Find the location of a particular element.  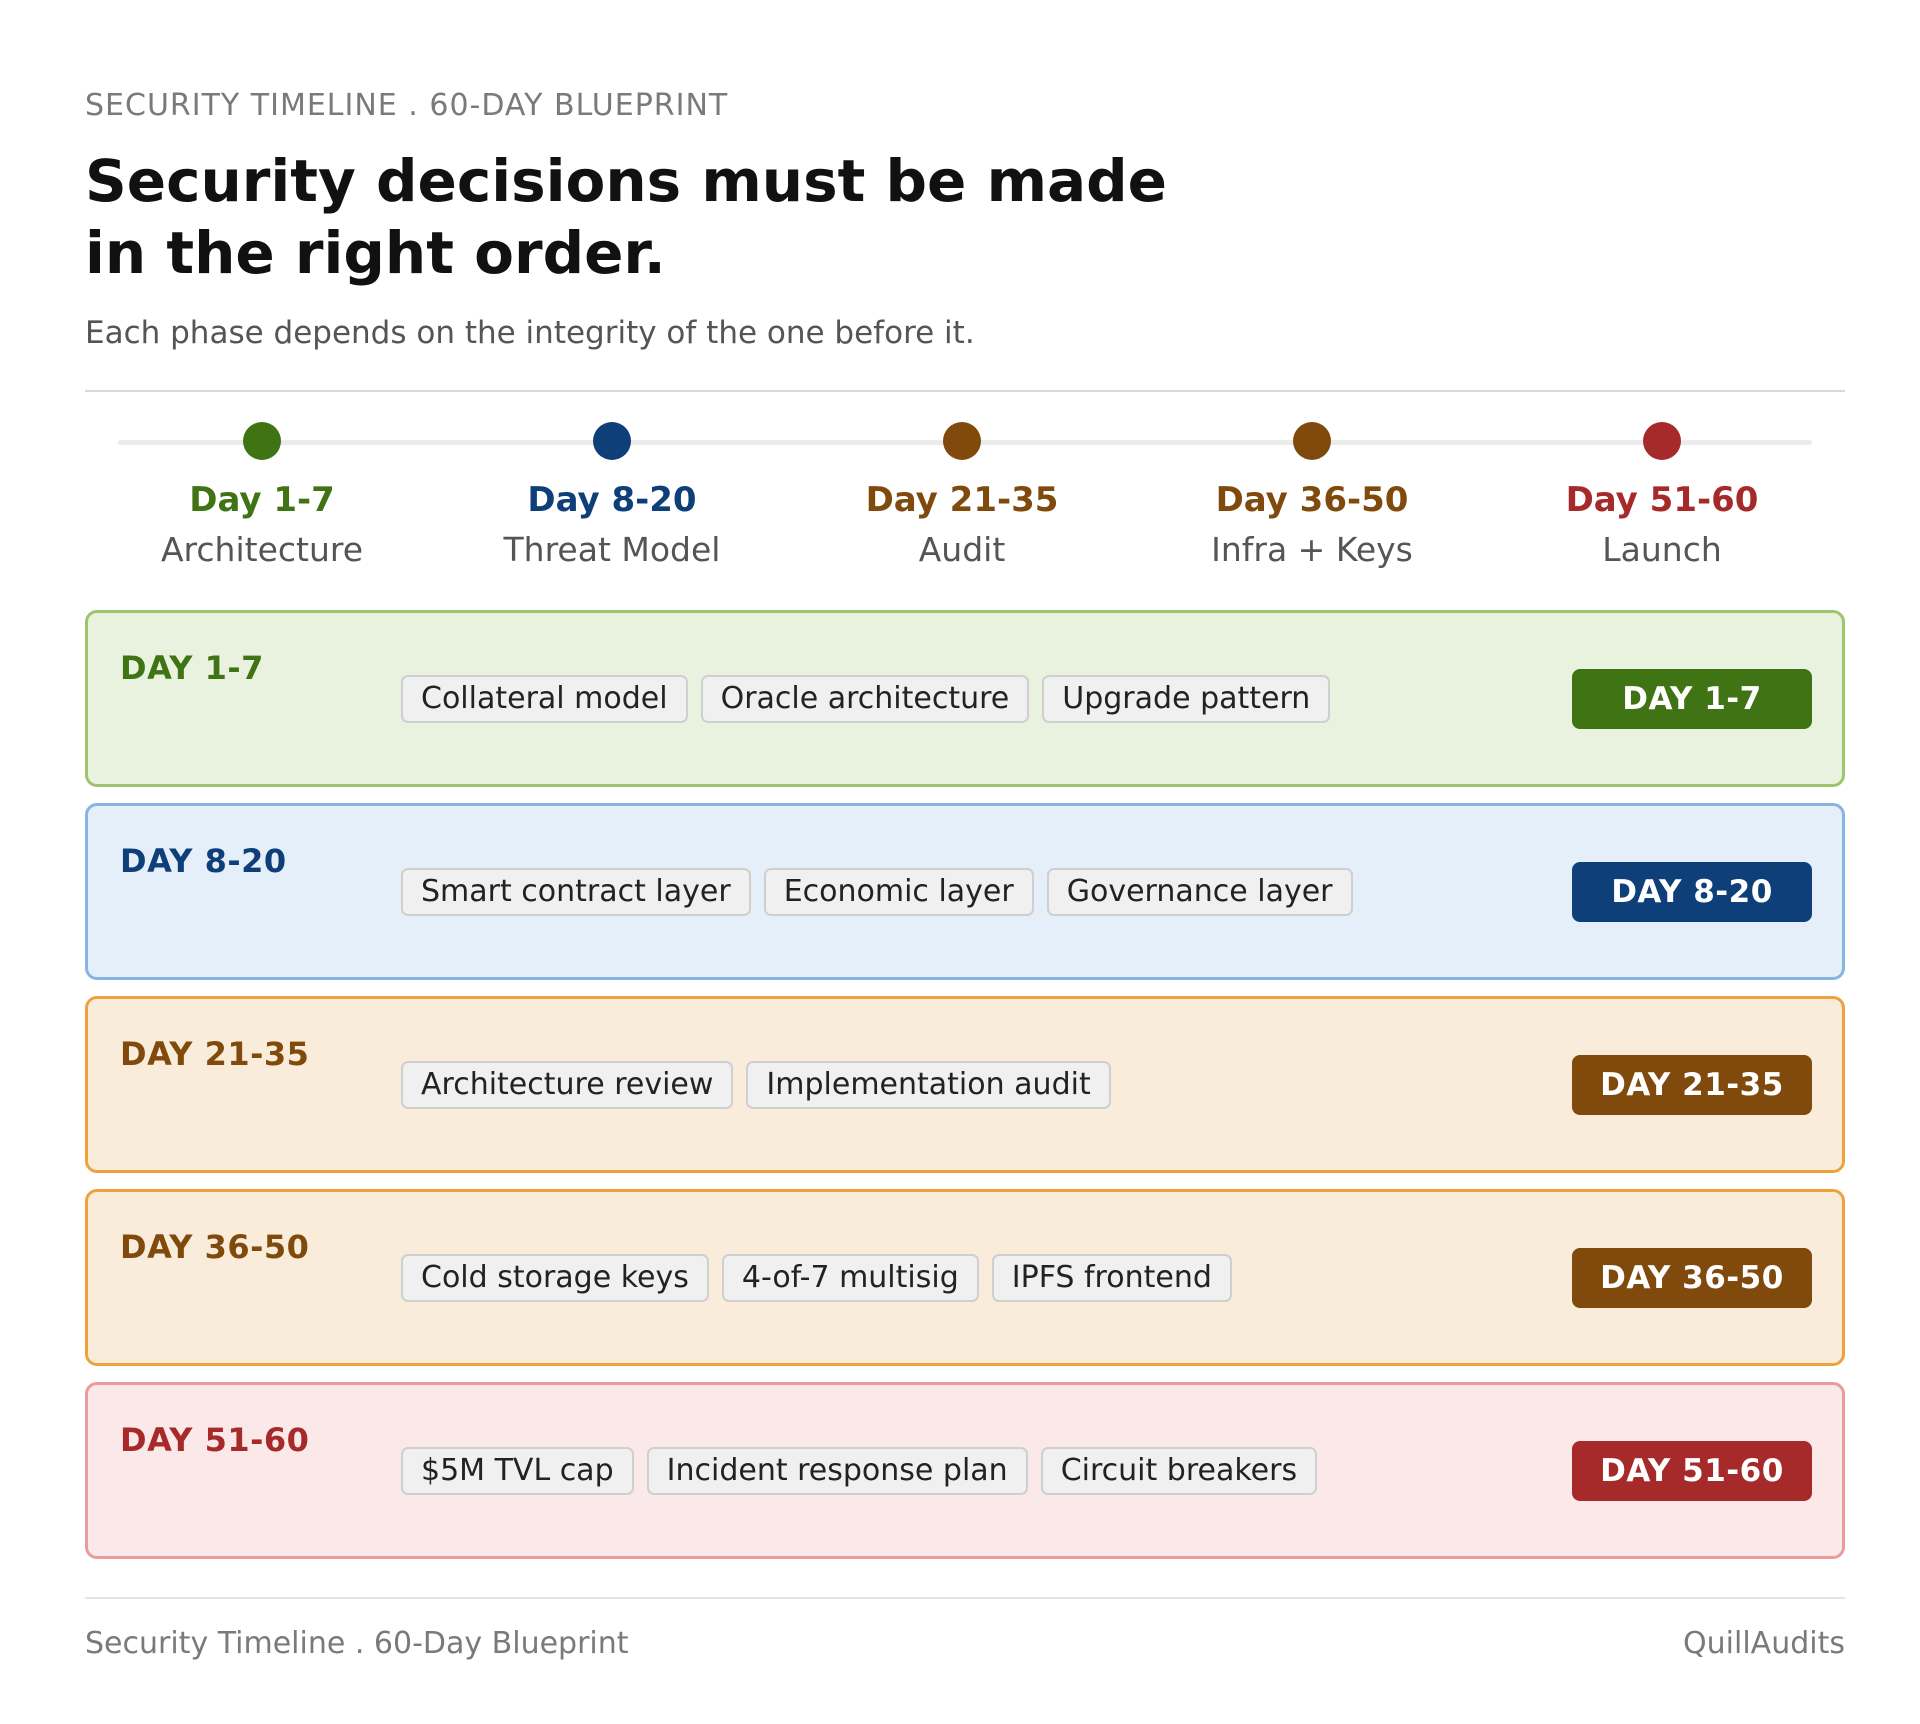

phase-tag: Cold storage keys is located at coordinates (555, 1278).